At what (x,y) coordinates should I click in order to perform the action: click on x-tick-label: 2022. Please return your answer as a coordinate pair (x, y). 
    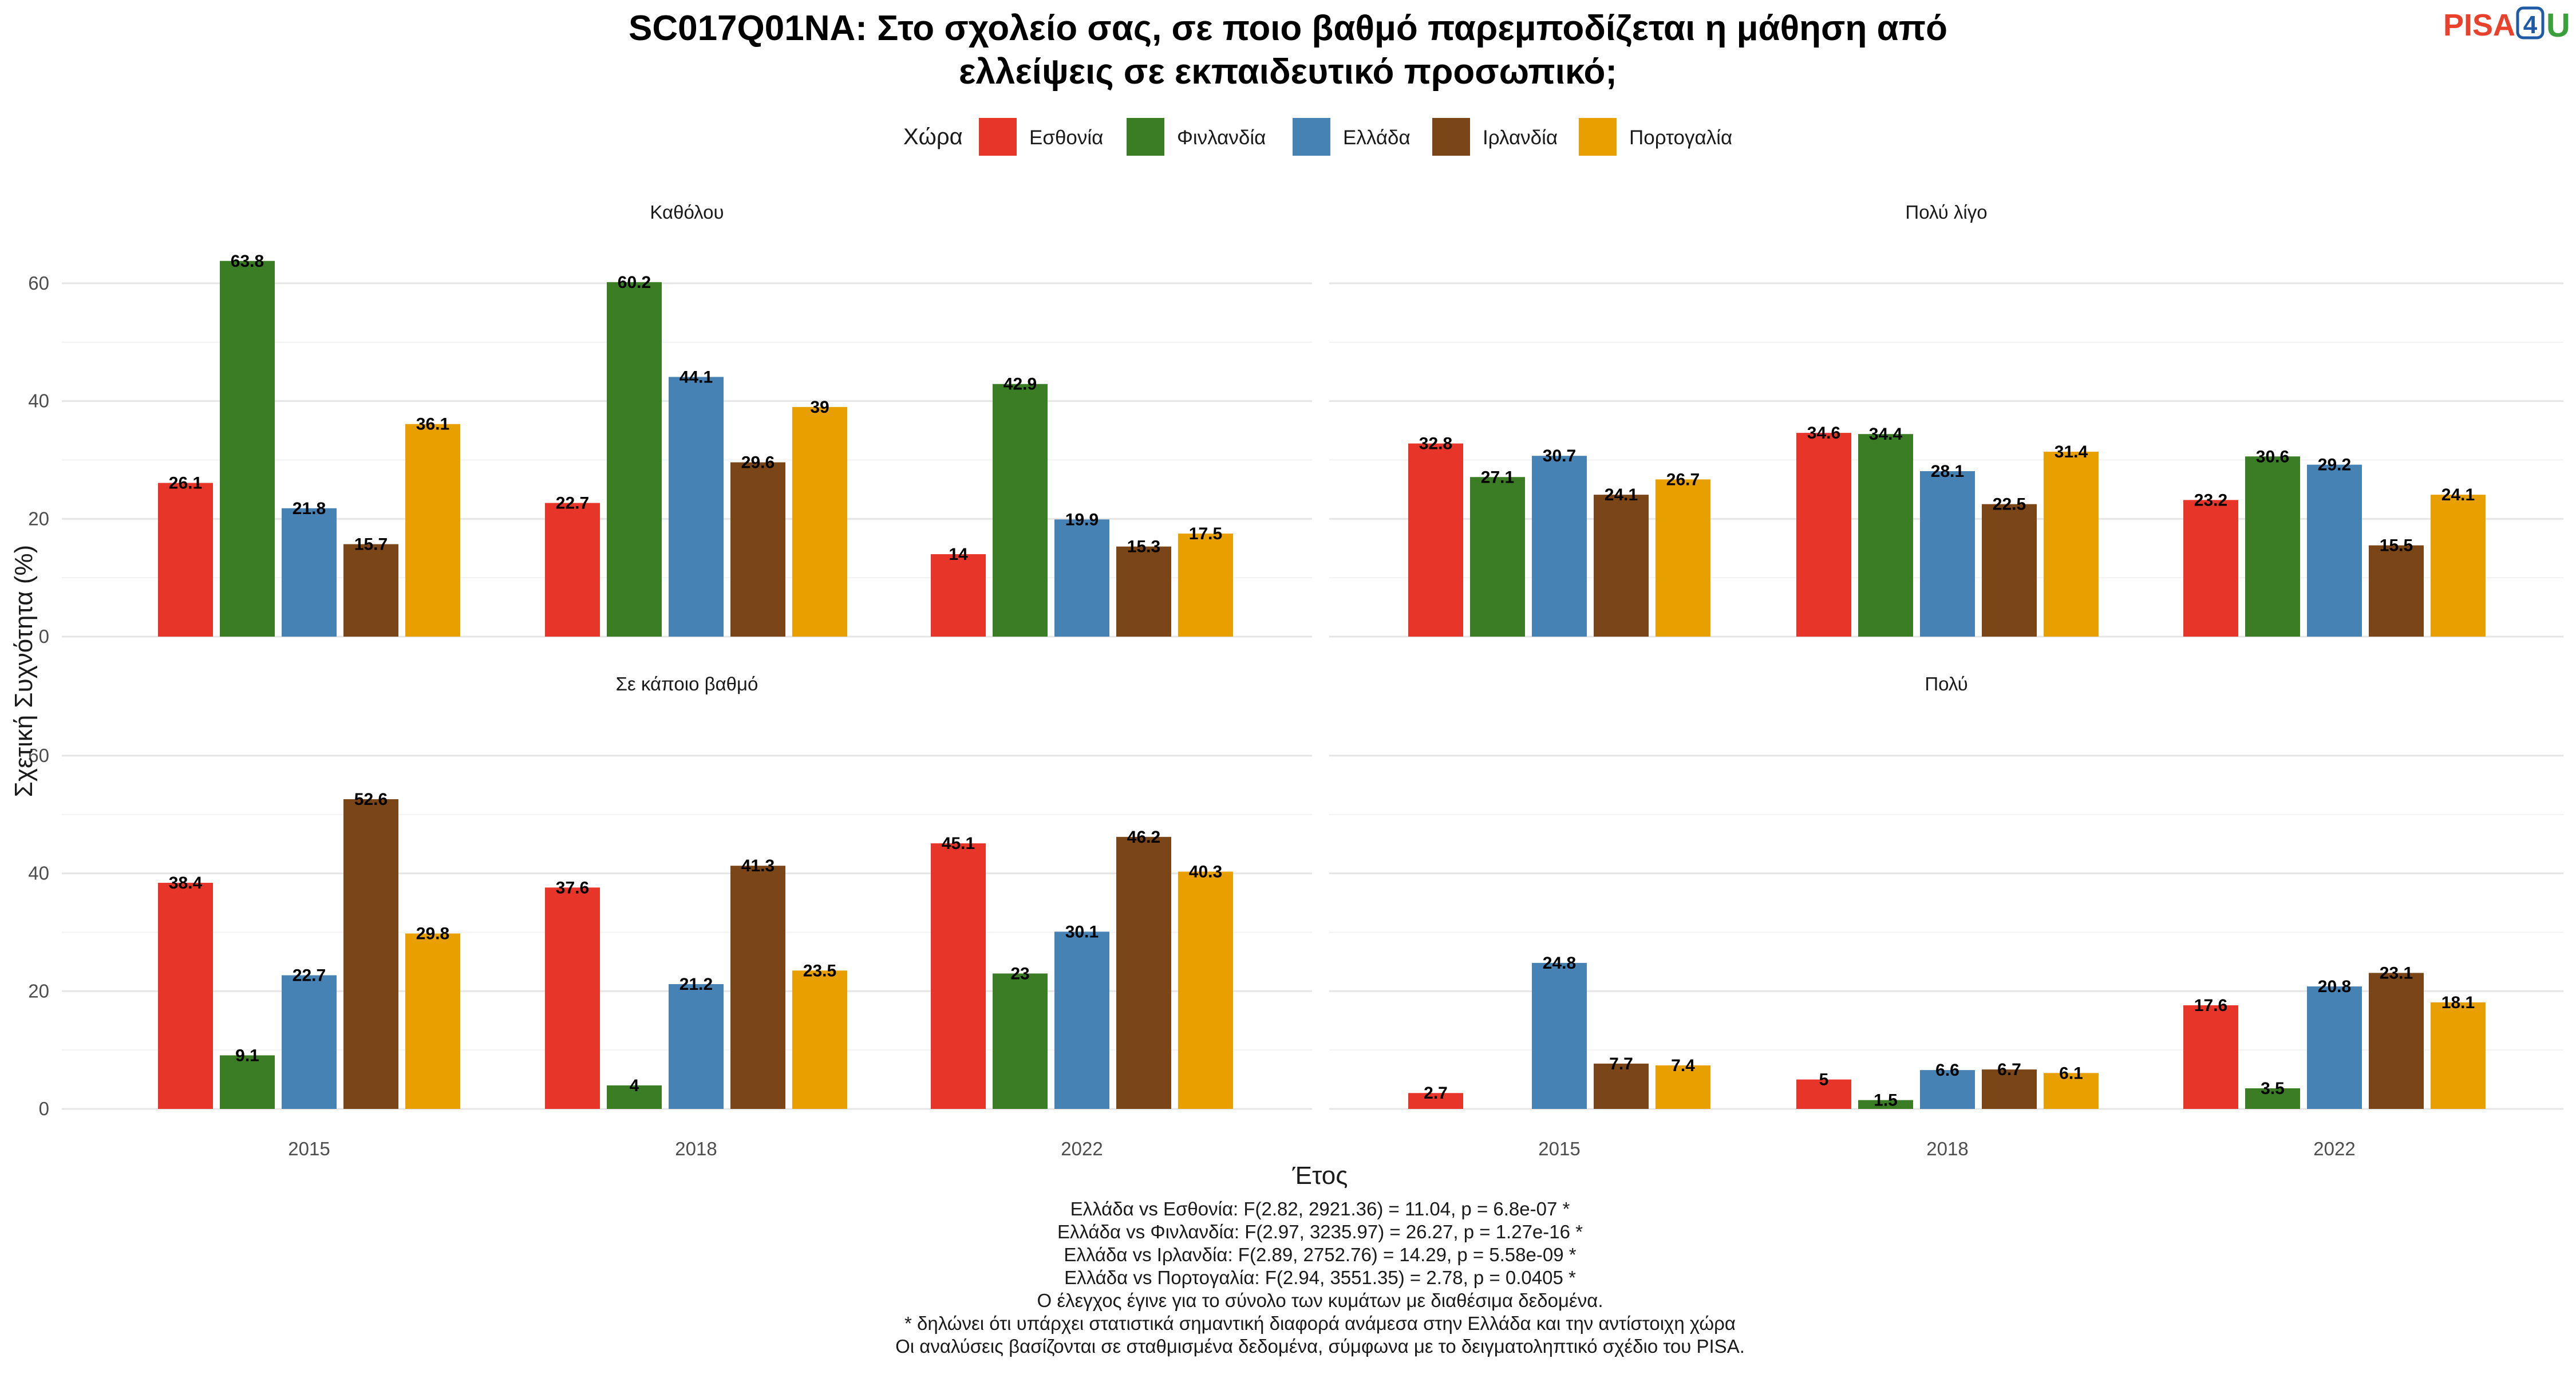
    Looking at the image, I should click on (2334, 1149).